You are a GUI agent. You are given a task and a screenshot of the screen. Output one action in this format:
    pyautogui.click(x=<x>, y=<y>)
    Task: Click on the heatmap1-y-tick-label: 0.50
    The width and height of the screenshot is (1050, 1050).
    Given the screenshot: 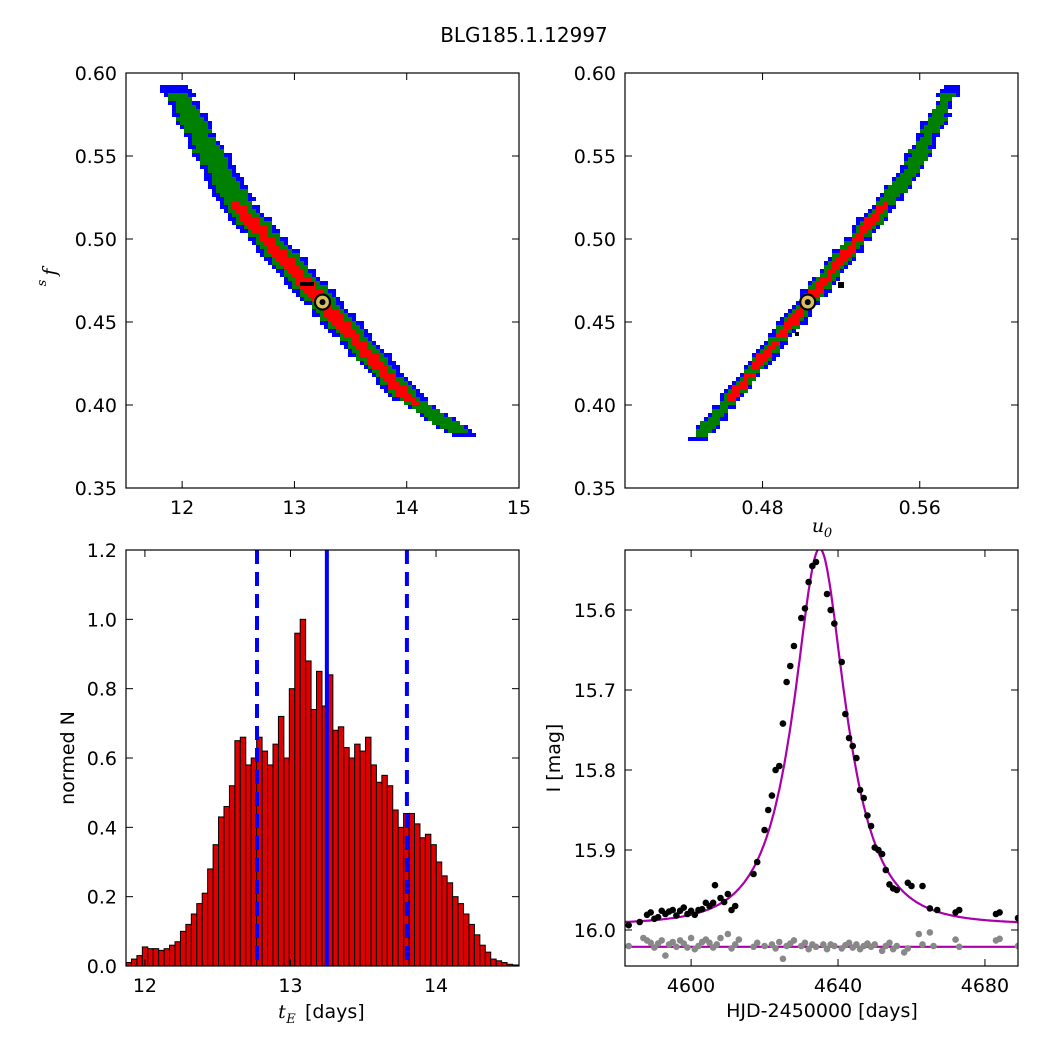 What is the action you would take?
    pyautogui.click(x=96, y=240)
    